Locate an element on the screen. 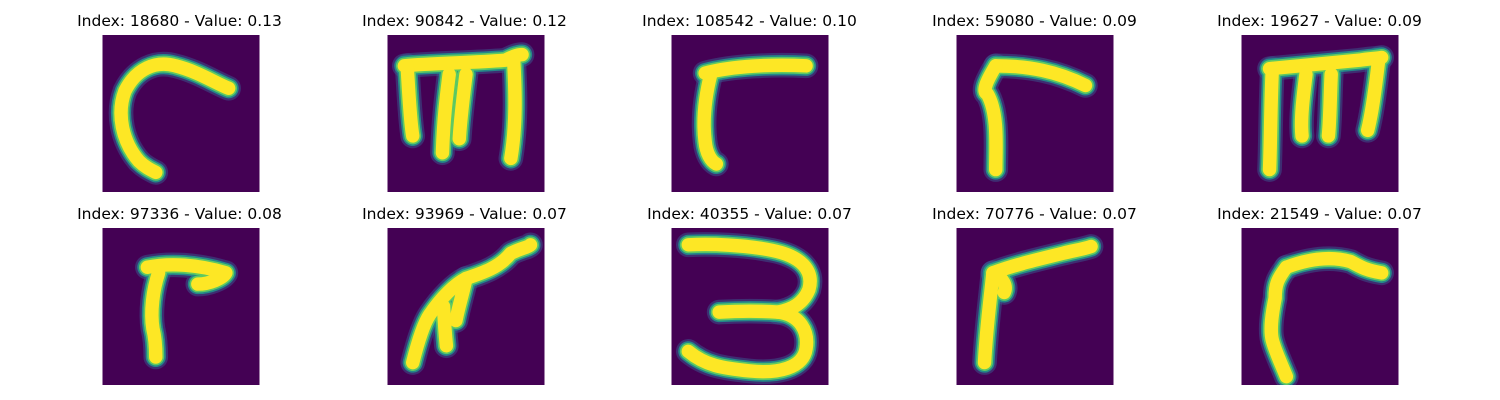 This screenshot has width=1500, height=400. panel-title: Index: 59080 - Value: 0.09 is located at coordinates (1034, 21).